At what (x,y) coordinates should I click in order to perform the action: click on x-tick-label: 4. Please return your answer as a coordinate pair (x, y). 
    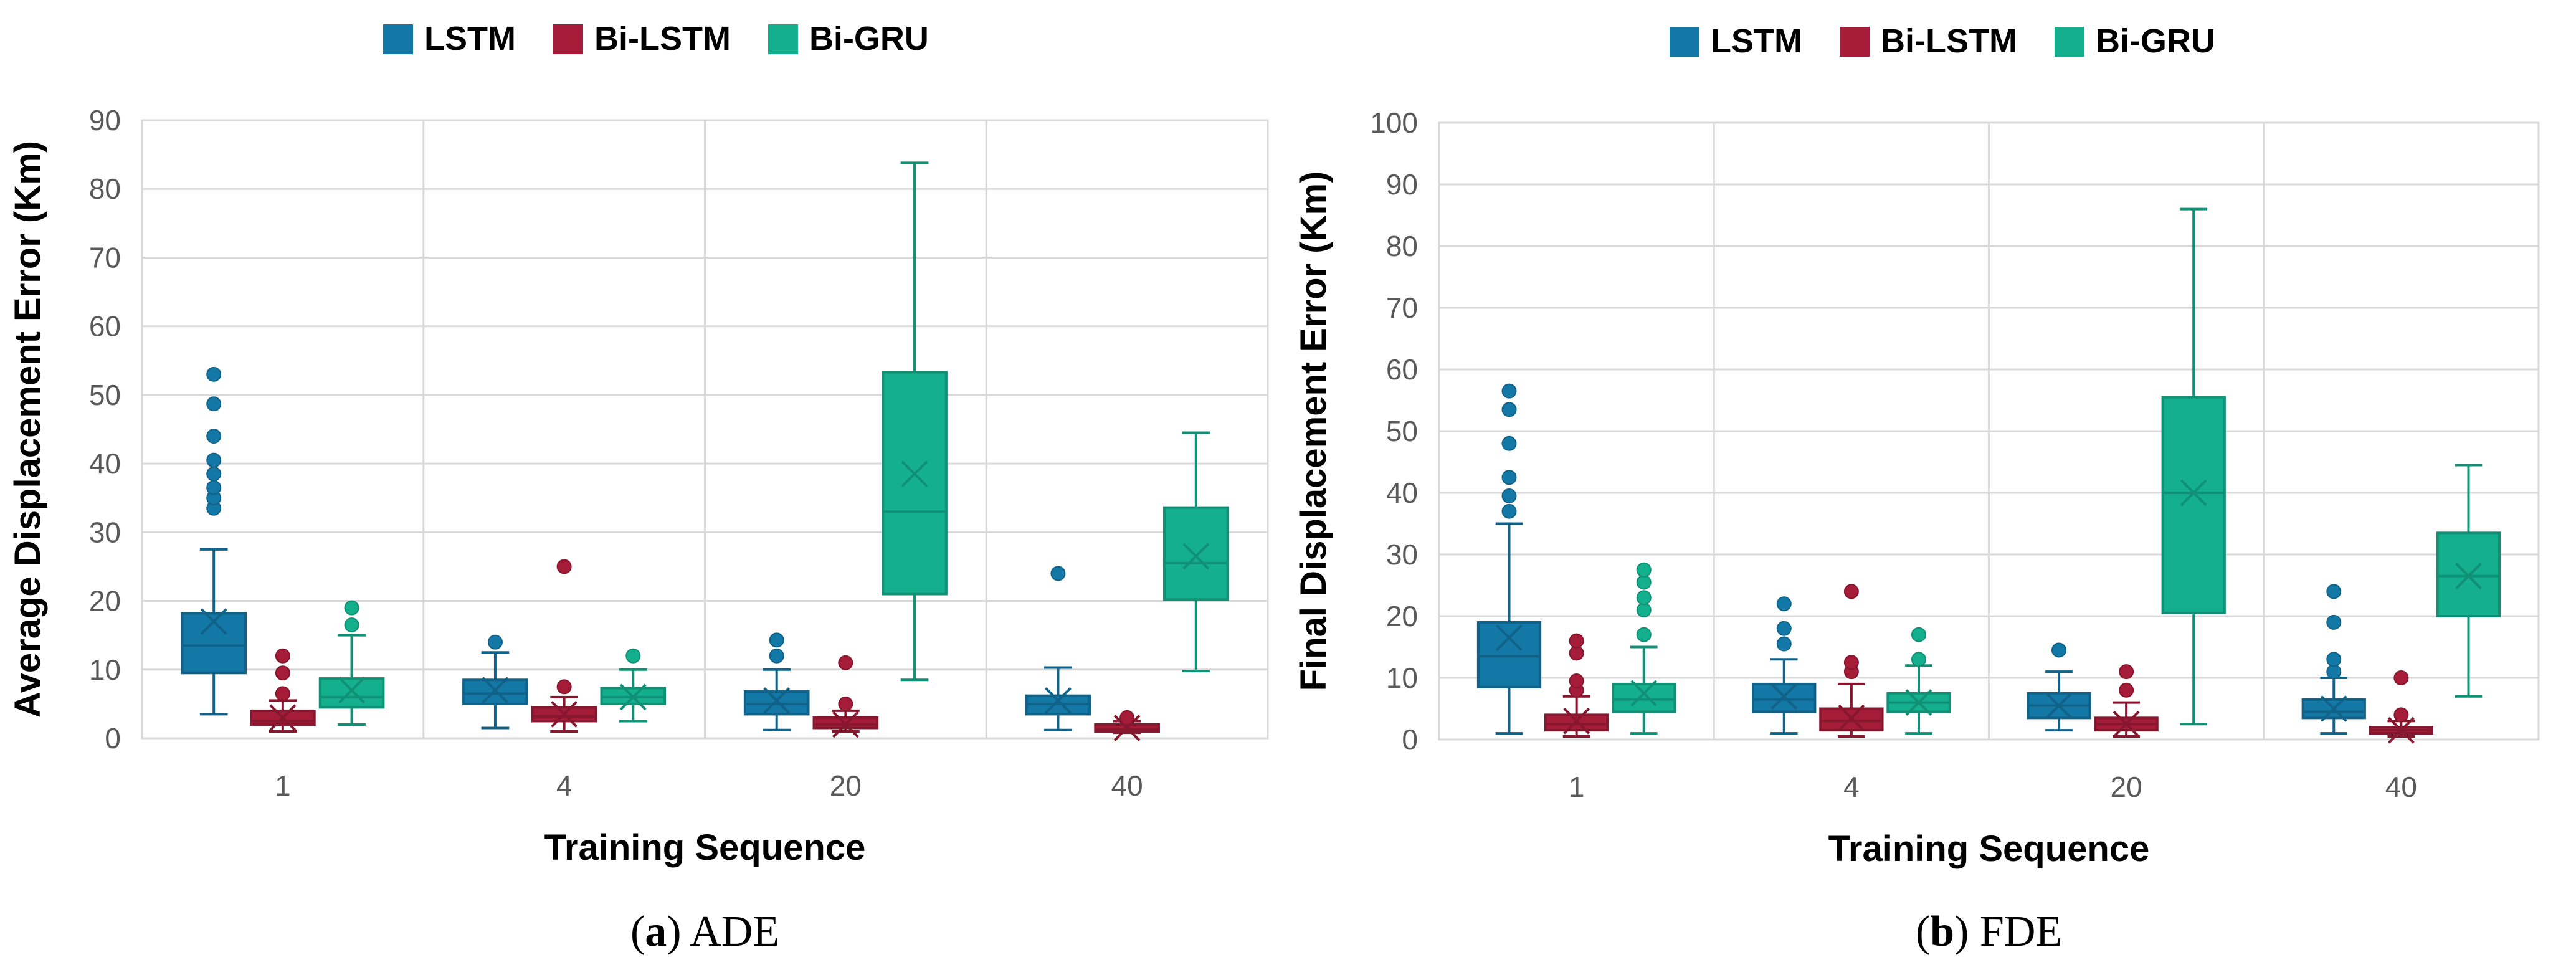
    Looking at the image, I should click on (1851, 787).